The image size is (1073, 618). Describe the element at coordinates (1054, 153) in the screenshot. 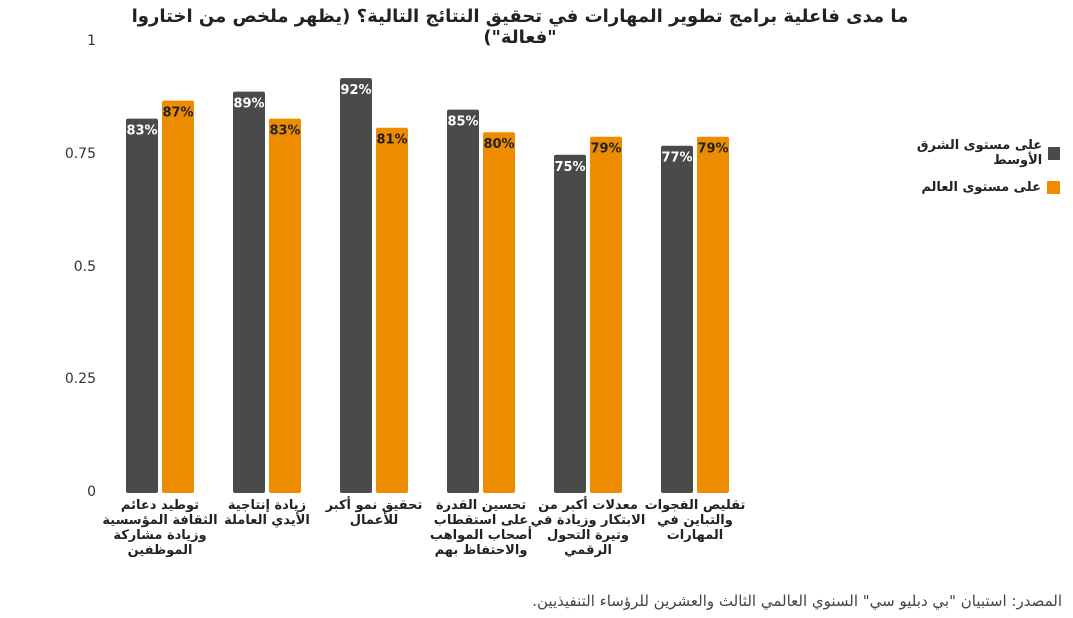

I see `legend-swatch-middle-east` at that location.